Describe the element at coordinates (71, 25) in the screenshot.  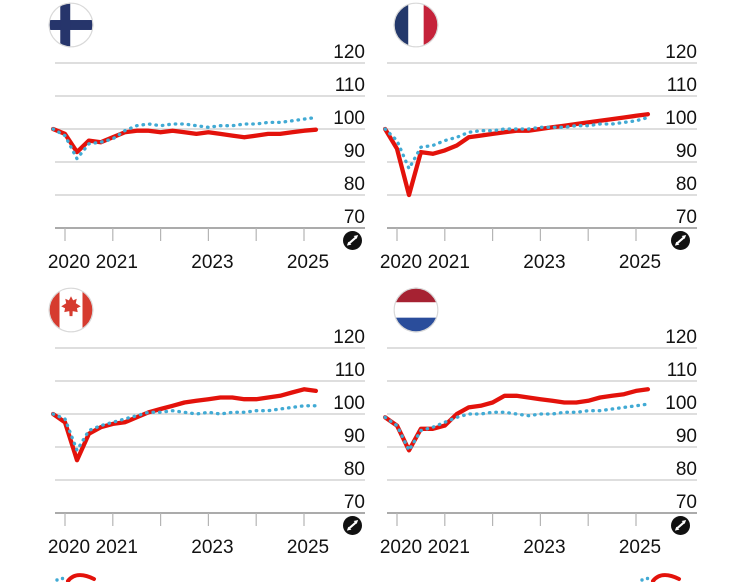
I see `finland-flag-icon` at that location.